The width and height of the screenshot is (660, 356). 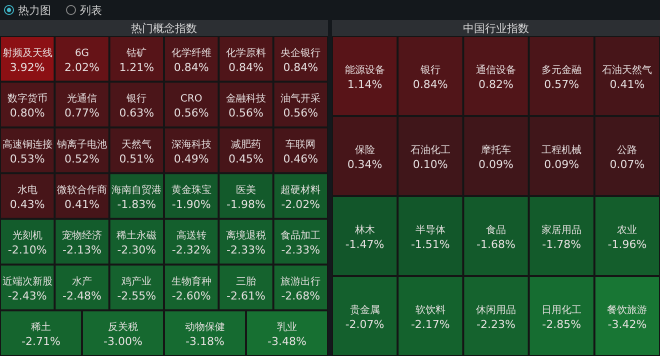 What do you see at coordinates (191, 52) in the screenshot?
I see `category-label: 化学纤维` at bounding box center [191, 52].